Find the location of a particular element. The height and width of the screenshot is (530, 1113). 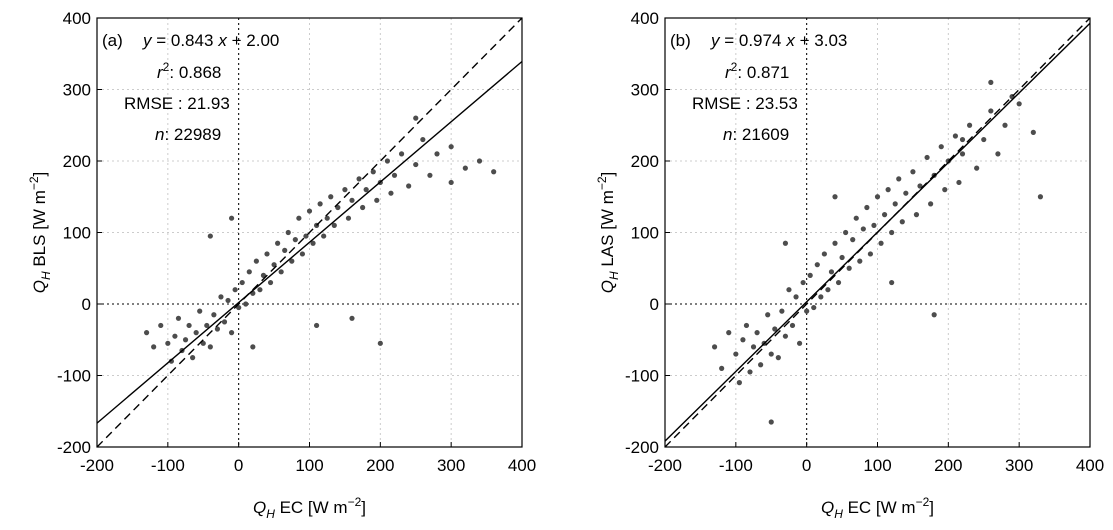

label-superscript: −2 is located at coordinates (923, 502).